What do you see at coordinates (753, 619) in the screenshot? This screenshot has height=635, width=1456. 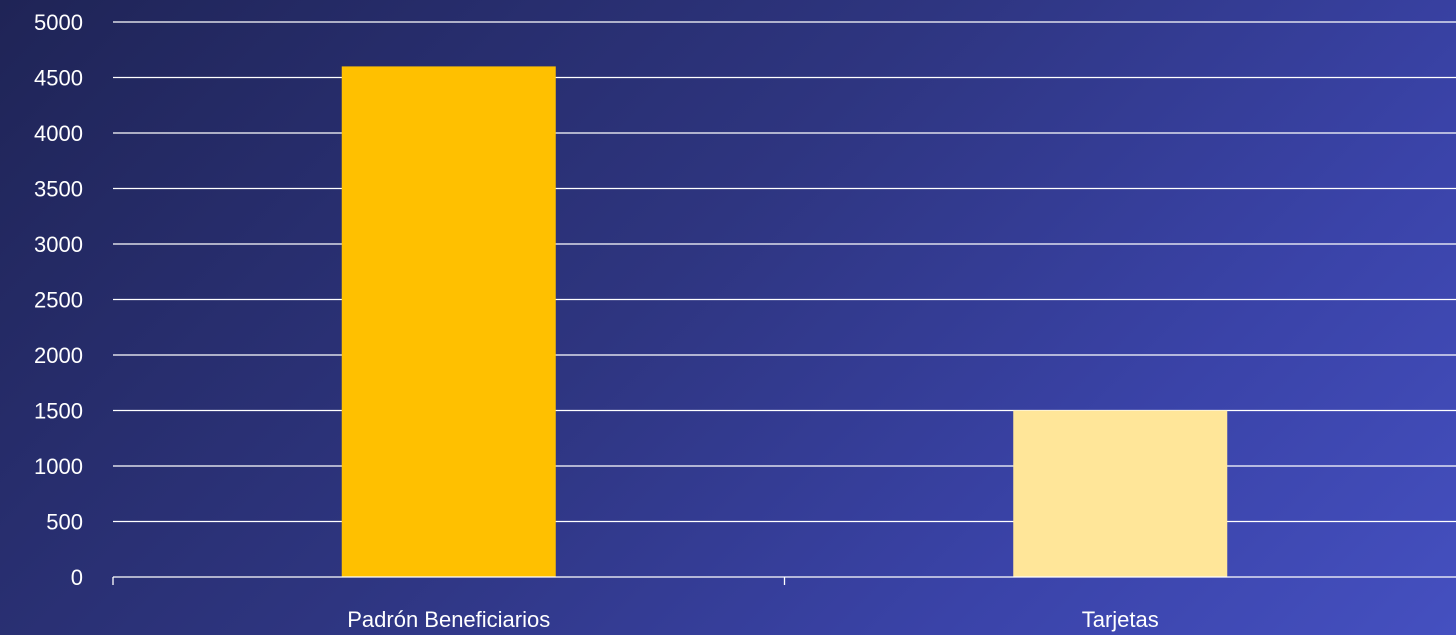 I see `x-axis-category-labels: Padrón Beneficiarios Tarjetas` at bounding box center [753, 619].